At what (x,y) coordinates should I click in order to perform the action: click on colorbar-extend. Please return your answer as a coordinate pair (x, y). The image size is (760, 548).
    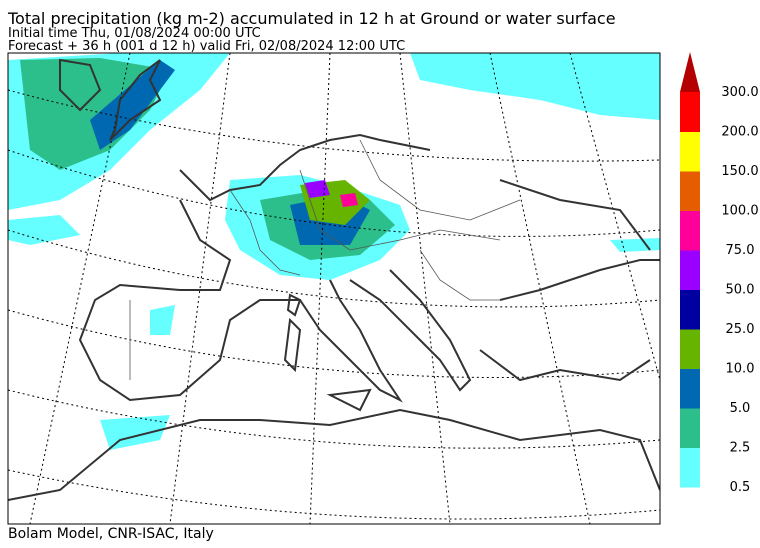
    Looking at the image, I should click on (690, 72).